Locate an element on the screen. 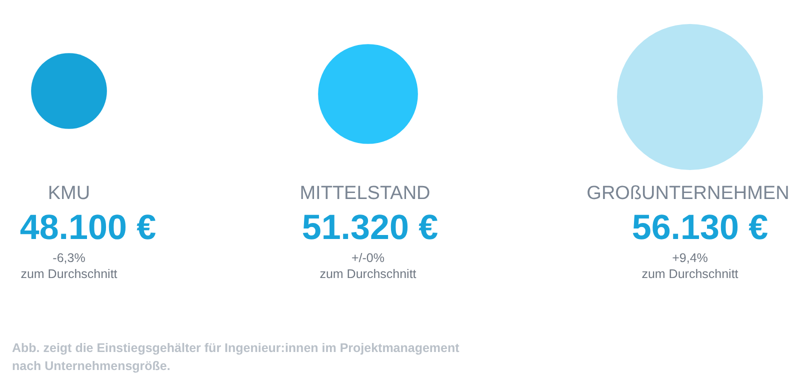  data-label: 56.130 € is located at coordinates (700, 228).